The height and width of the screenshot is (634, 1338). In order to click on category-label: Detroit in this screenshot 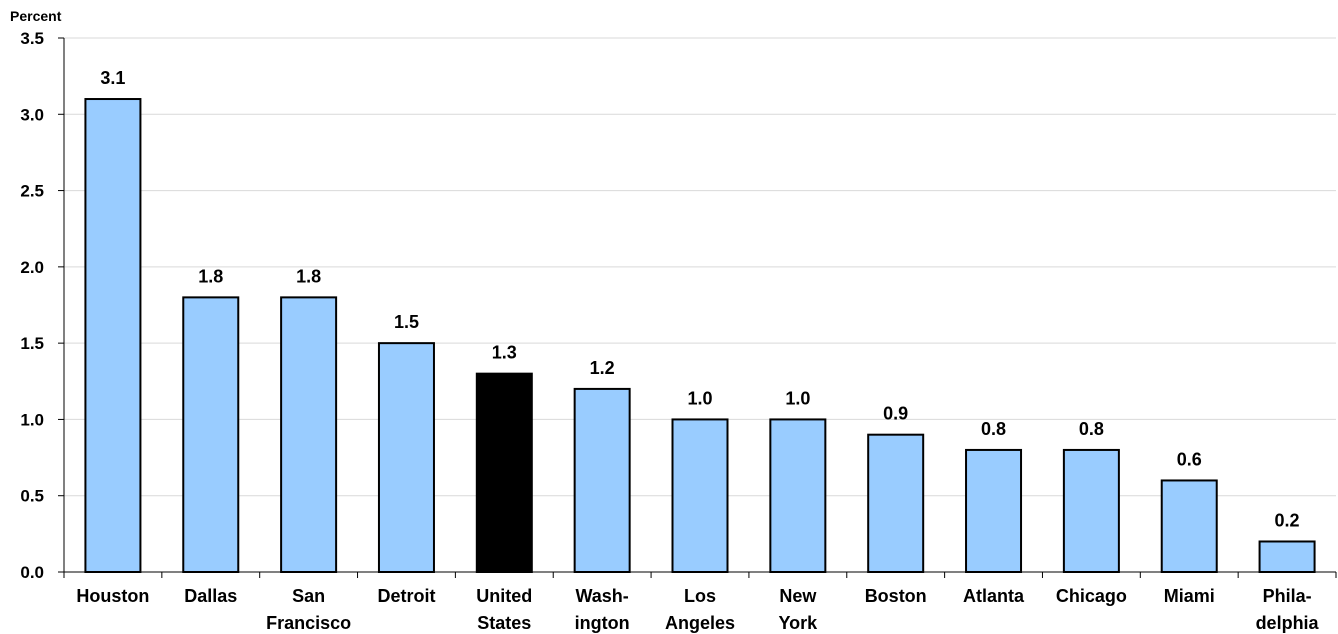, I will do `click(406, 596)`.